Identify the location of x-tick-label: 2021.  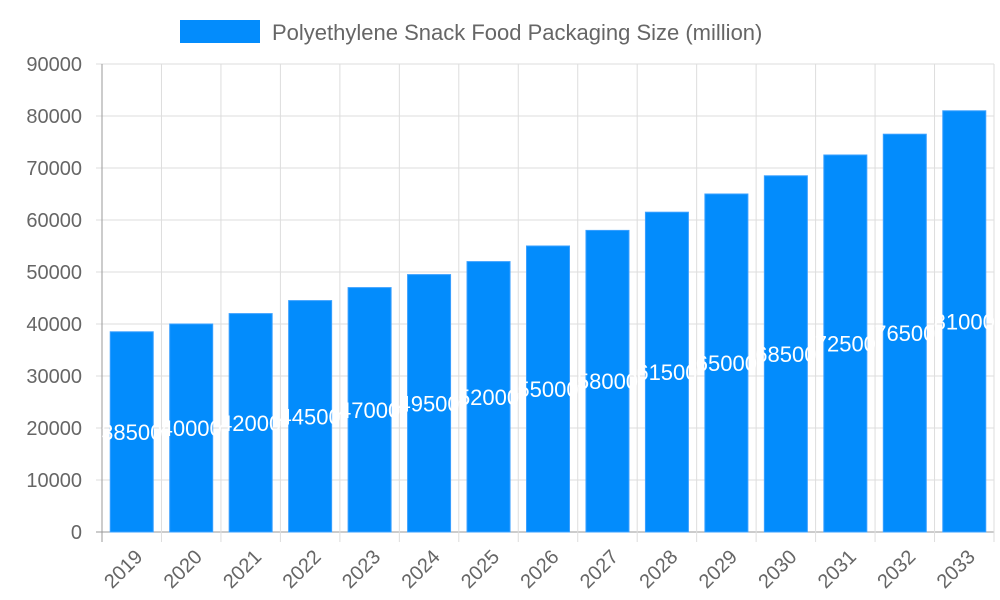
(242, 569).